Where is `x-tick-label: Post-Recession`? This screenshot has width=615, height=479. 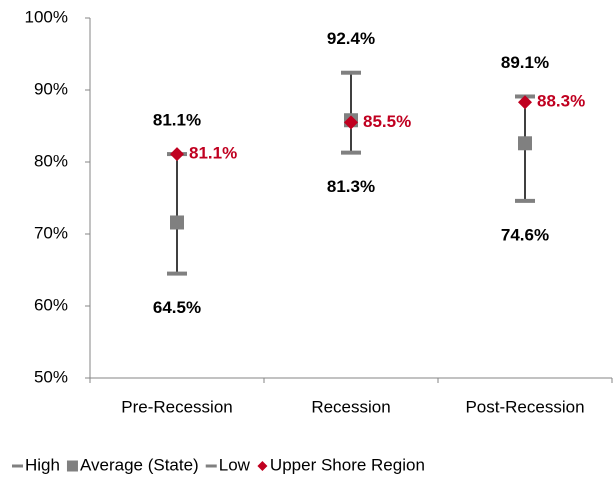
x-tick-label: Post-Recession is located at coordinates (524, 406).